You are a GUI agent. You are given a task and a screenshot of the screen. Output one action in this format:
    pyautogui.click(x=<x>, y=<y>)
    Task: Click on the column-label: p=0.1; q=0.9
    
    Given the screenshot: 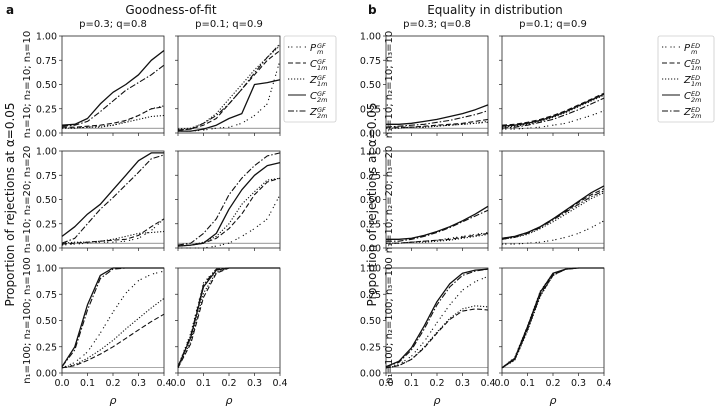 What is the action you would take?
    pyautogui.click(x=229, y=24)
    